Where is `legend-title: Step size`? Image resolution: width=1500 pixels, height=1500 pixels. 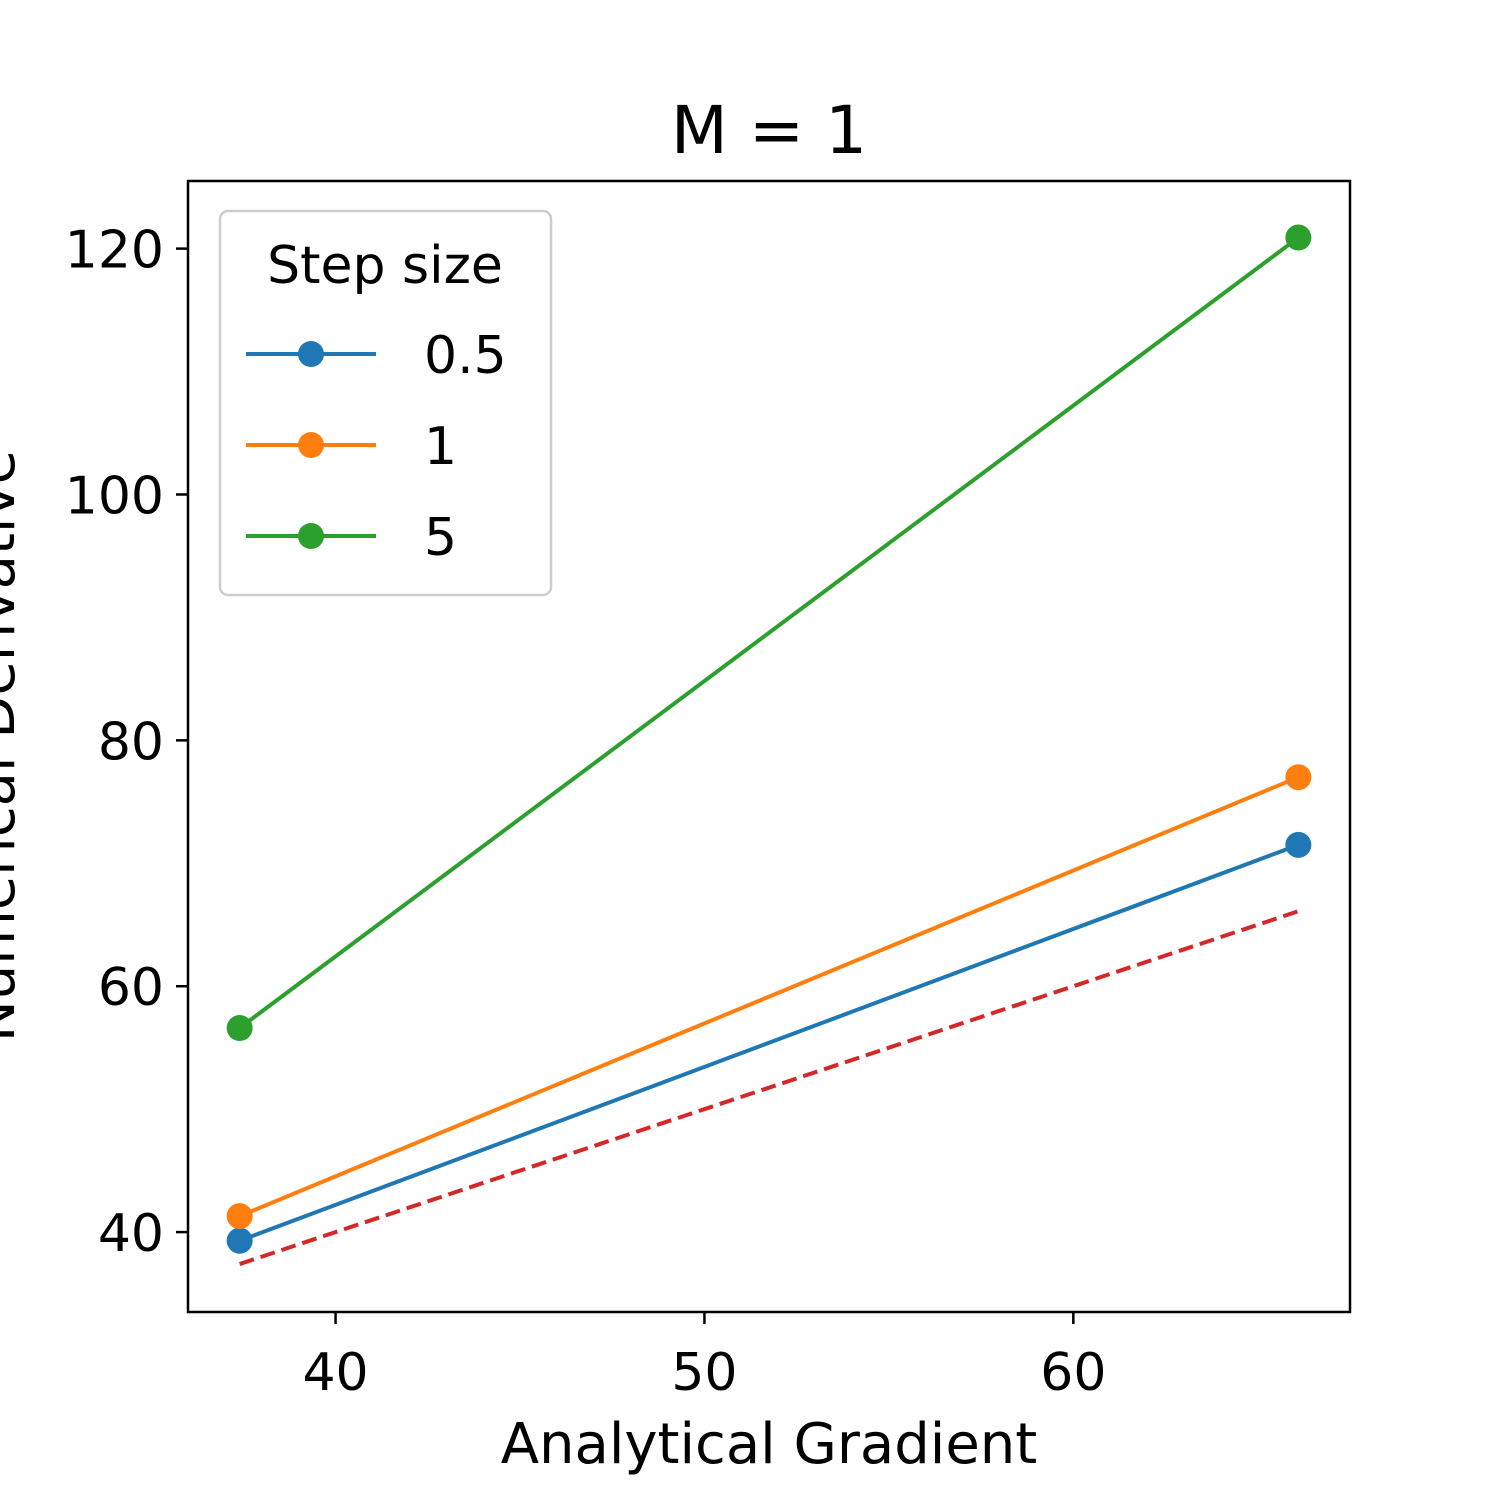
legend-title: Step size is located at coordinates (385, 266).